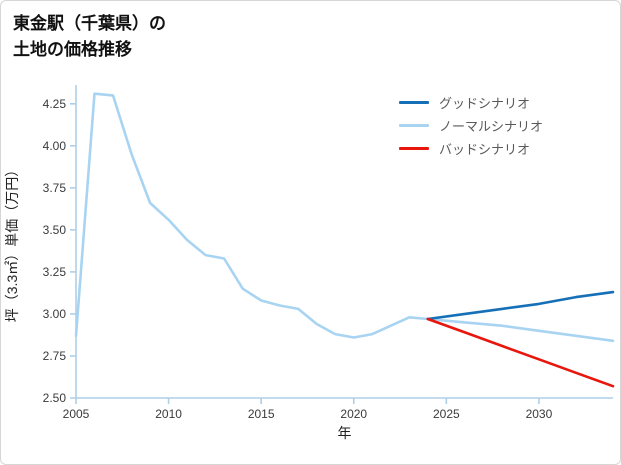  I want to click on svg-text: 2030, so click(539, 414).